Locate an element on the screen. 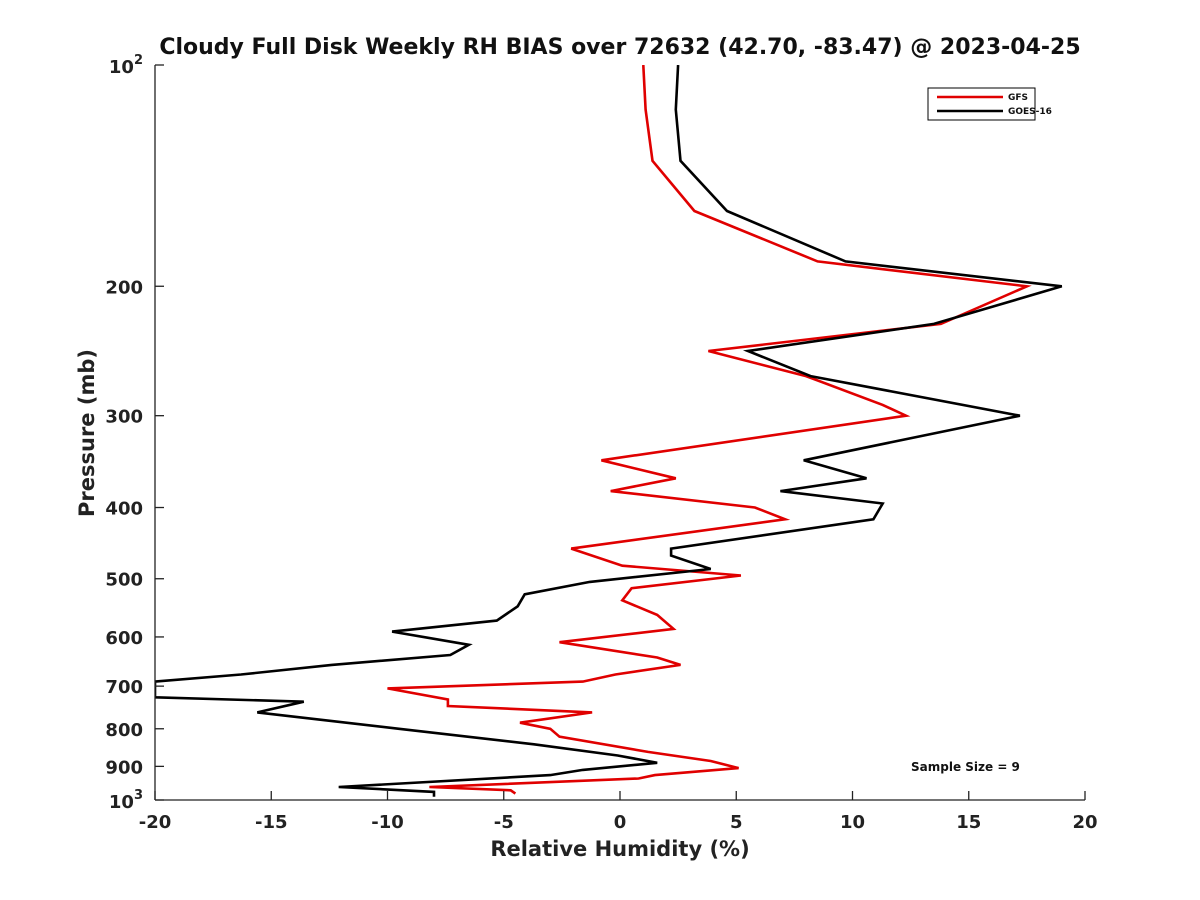 Image resolution: width=1200 pixels, height=900 pixels. x-tick-label: 20 is located at coordinates (1084, 822).